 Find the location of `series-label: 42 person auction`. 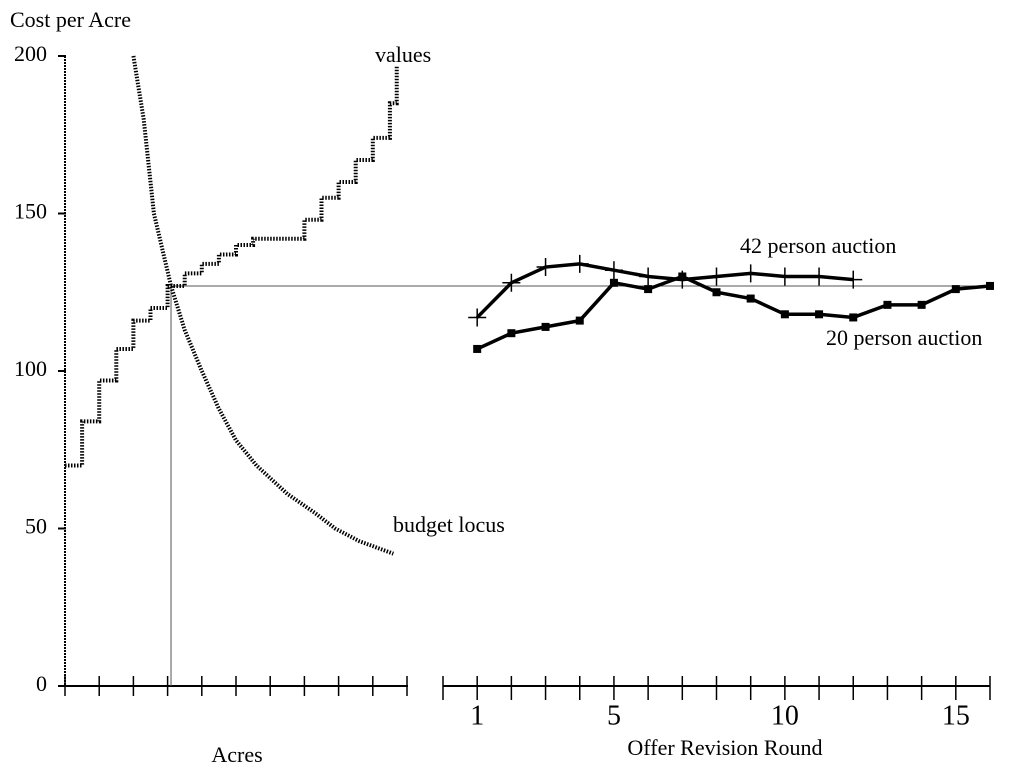

series-label: 42 person auction is located at coordinates (818, 245).